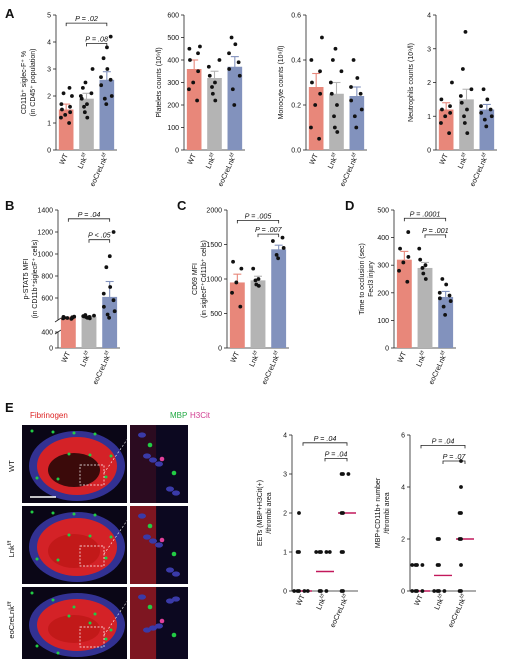  Describe the element at coordinates (296, 151) in the screenshot. I see `y-tick-label: 0.0` at that location.